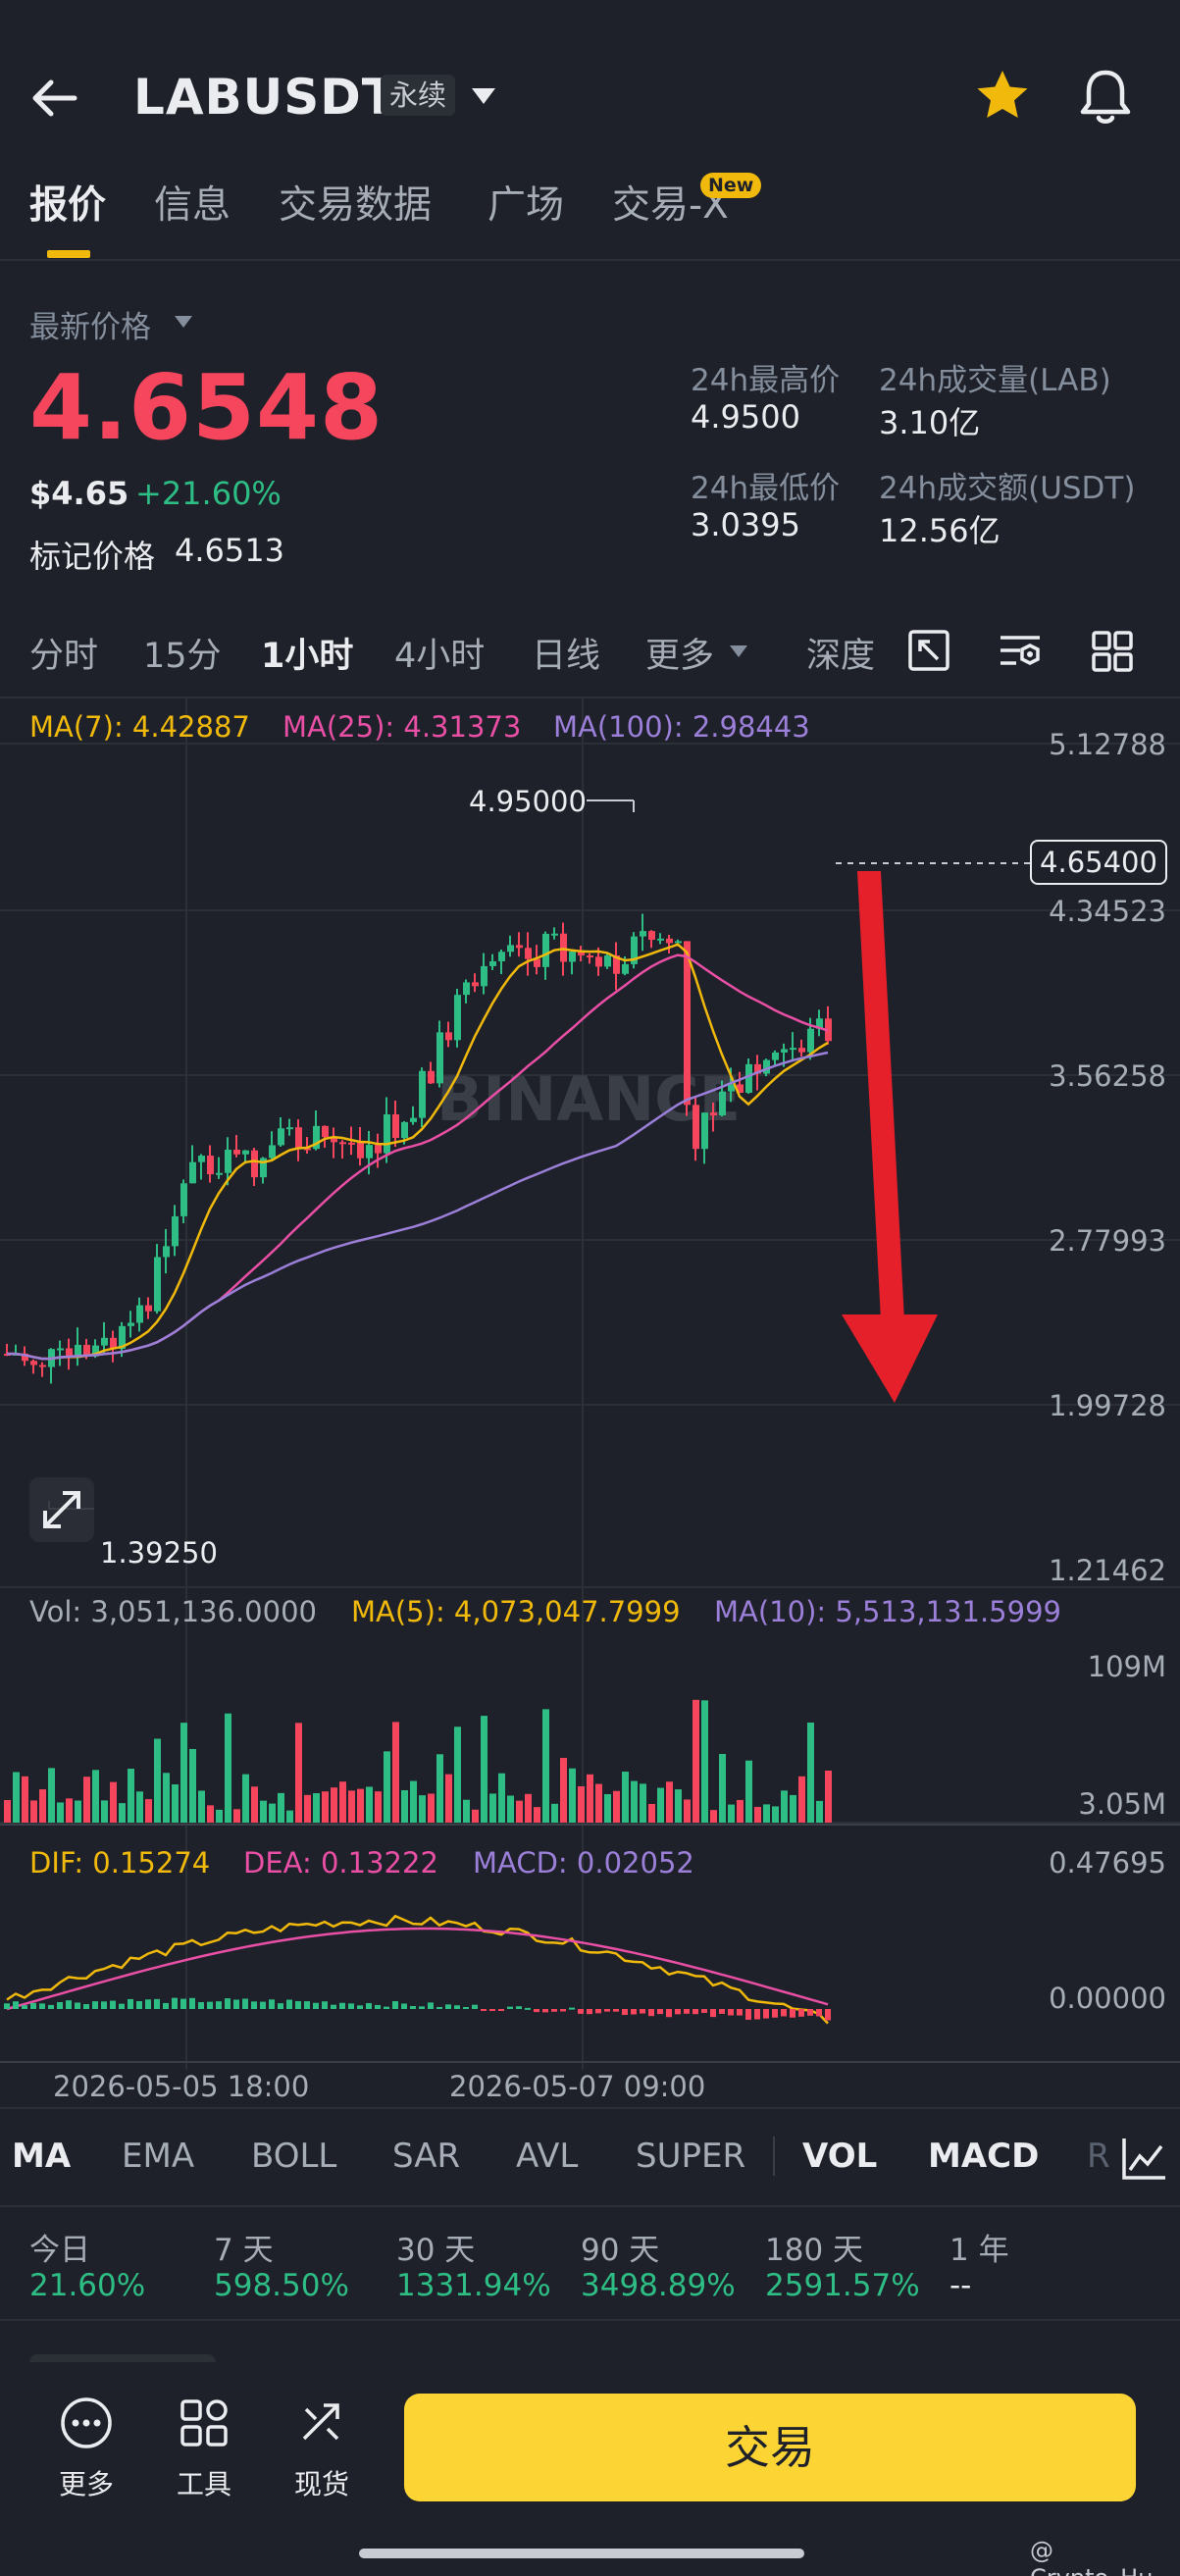 The image size is (1180, 2576). What do you see at coordinates (418, 1206) in the screenshot?
I see `ma-line` at bounding box center [418, 1206].